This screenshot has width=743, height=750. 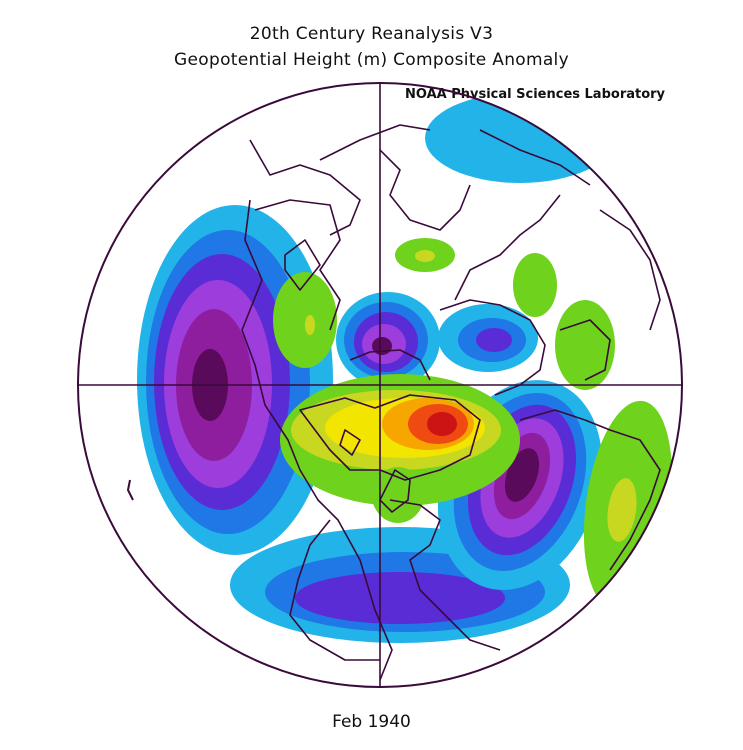 What do you see at coordinates (371, 722) in the screenshot?
I see `date-label: Feb 1940` at bounding box center [371, 722].